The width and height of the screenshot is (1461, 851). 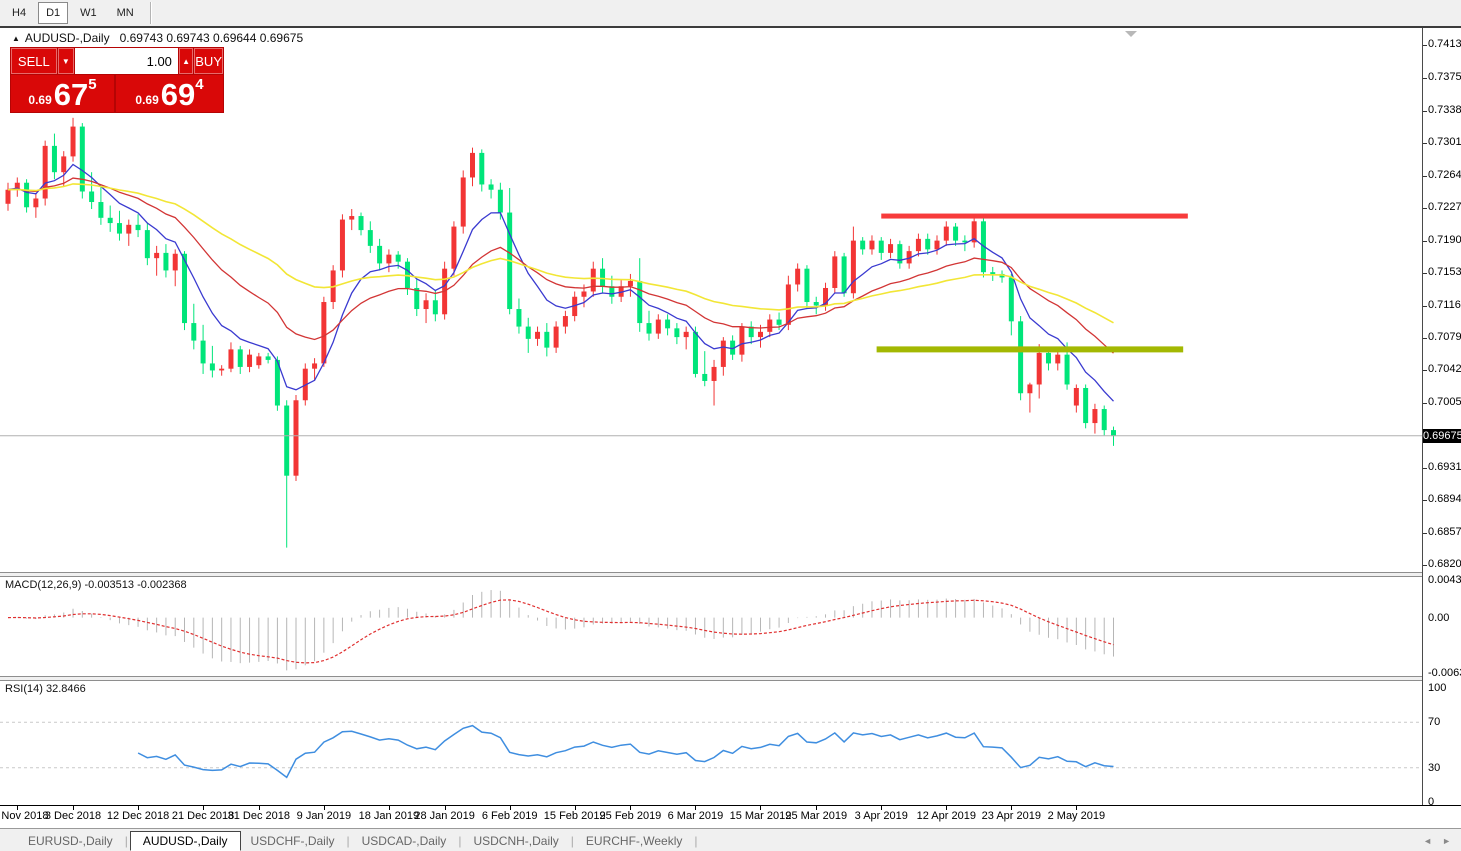 What do you see at coordinates (67, 38) in the screenshot?
I see `chart-symbol-label: AUDUSD-,Daily` at bounding box center [67, 38].